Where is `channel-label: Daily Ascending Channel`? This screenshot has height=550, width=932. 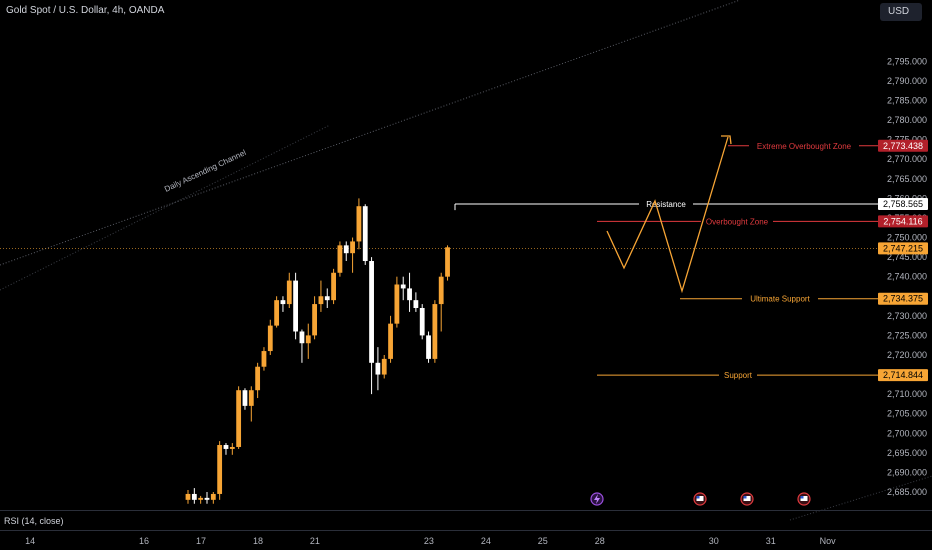 channel-label: Daily Ascending Channel is located at coordinates (205, 171).